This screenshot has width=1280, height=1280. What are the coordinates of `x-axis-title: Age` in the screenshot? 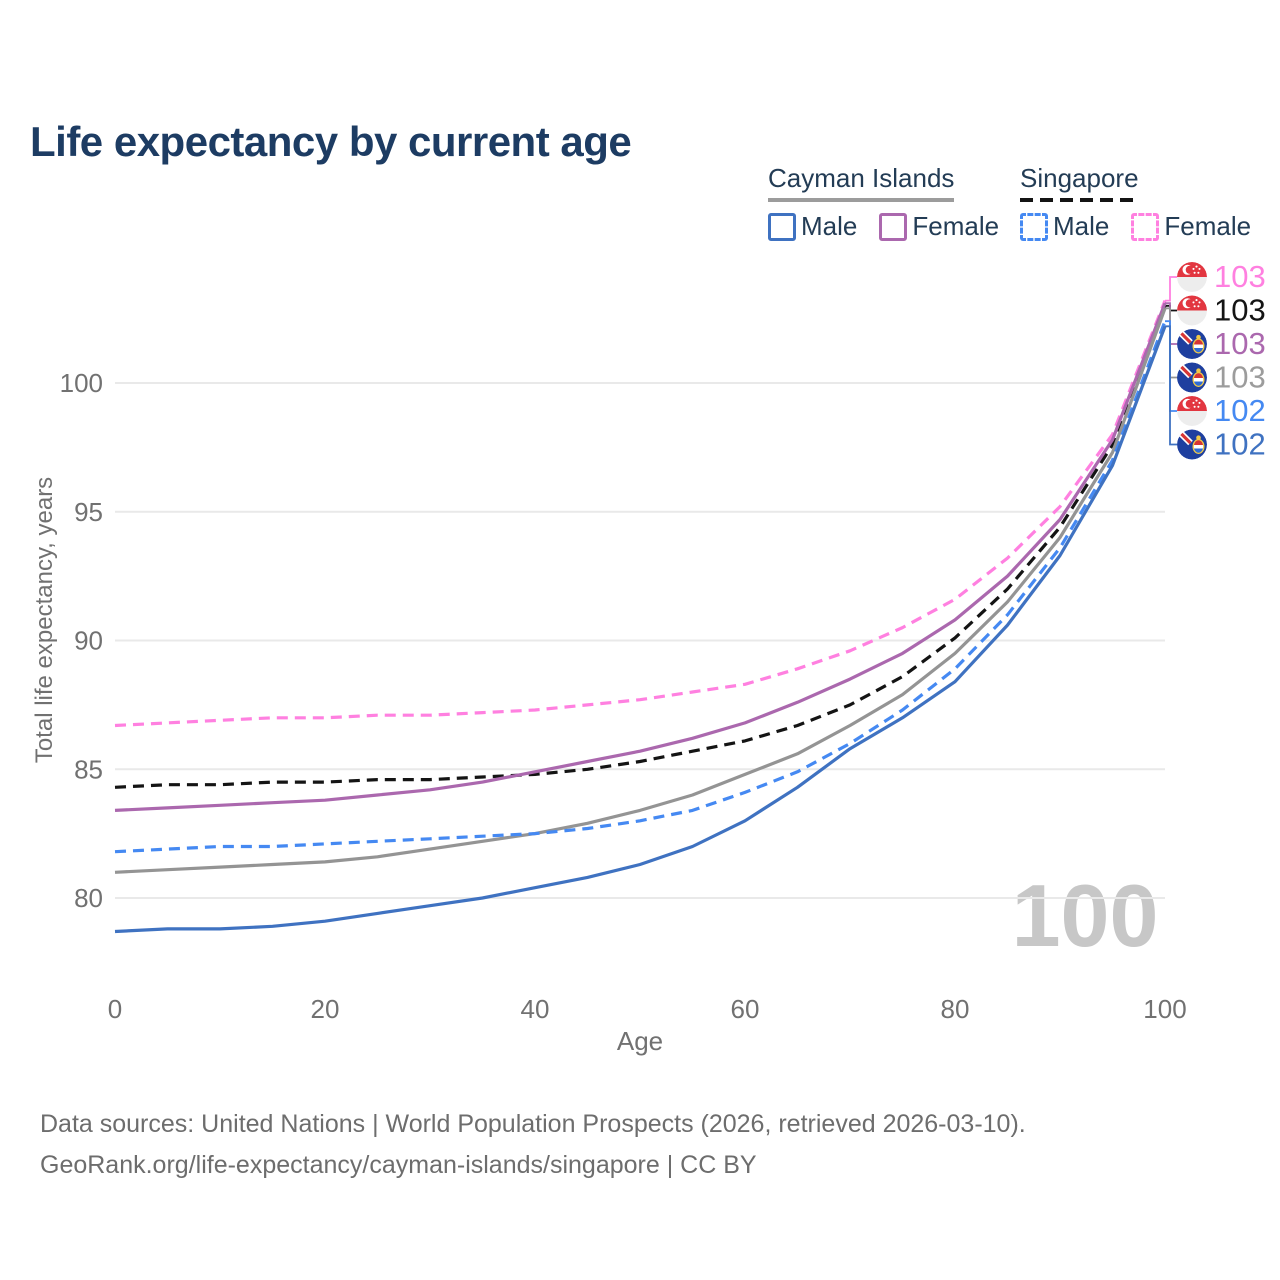 It's located at (640, 1041).